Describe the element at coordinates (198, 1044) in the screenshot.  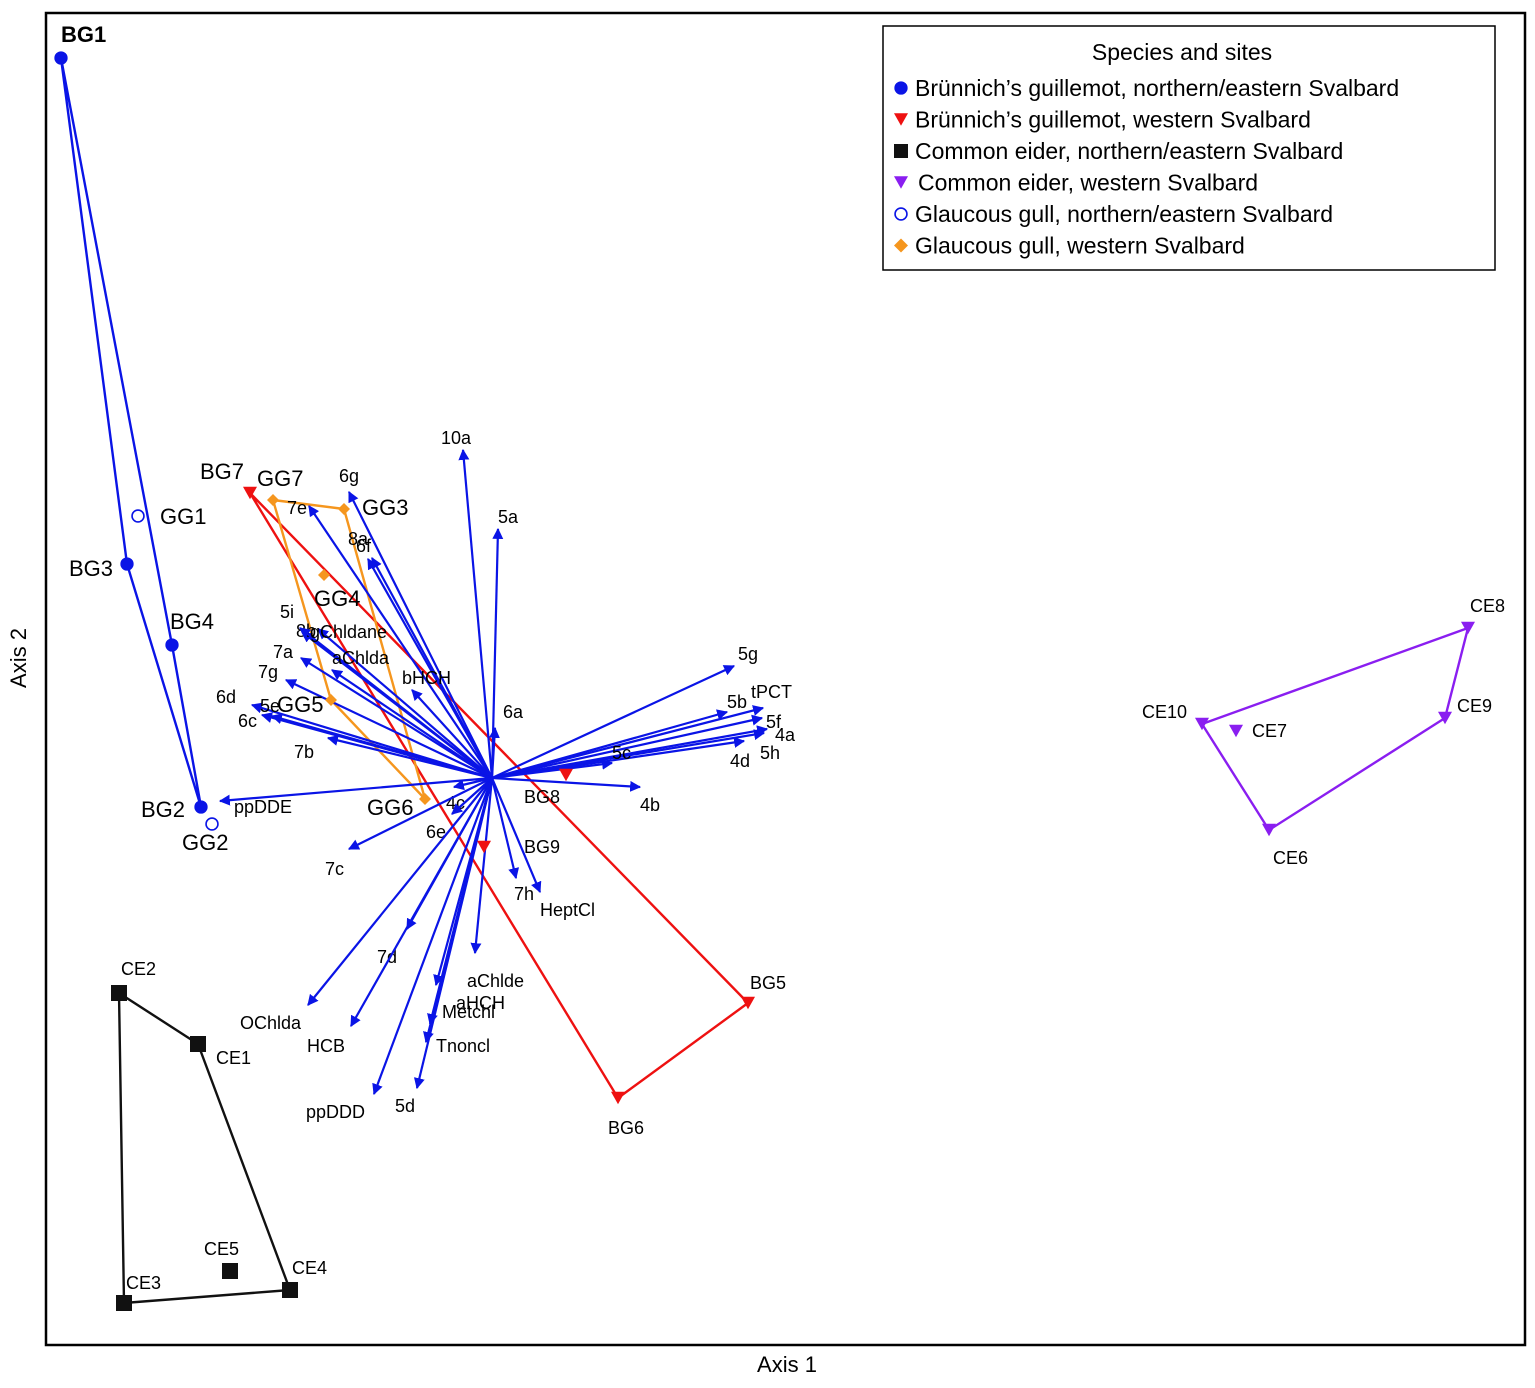
I see `point-marker-ce1` at that location.